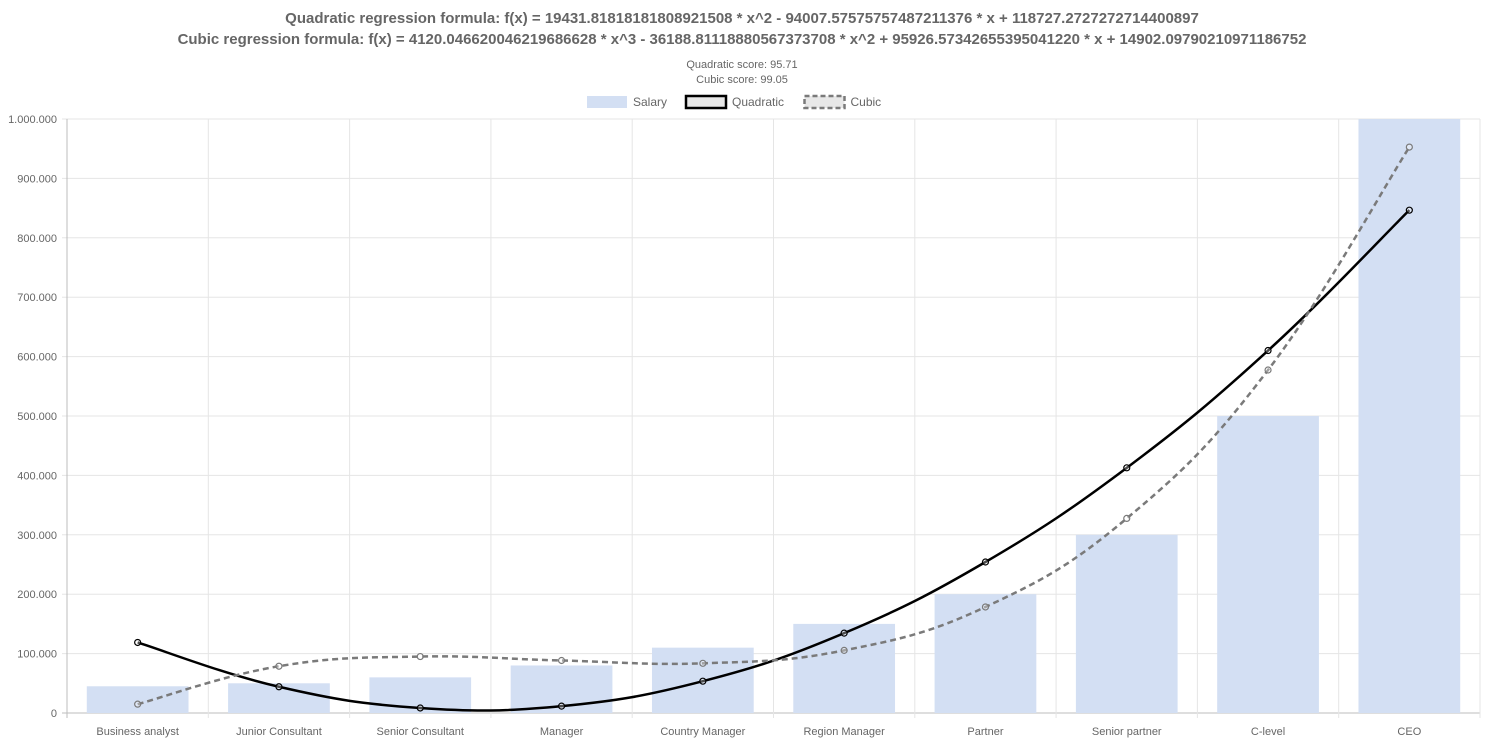  I want to click on y-tick-label: 200.000, so click(37, 595).